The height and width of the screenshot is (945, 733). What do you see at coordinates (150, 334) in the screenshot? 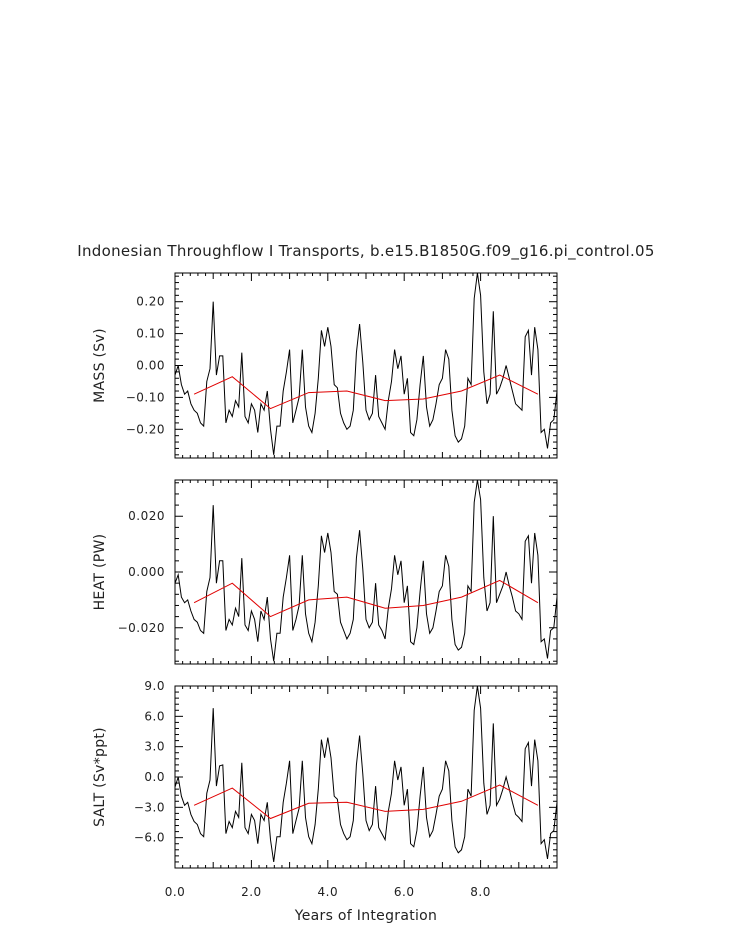
I see `y-tick-label: 0.10` at bounding box center [150, 334].